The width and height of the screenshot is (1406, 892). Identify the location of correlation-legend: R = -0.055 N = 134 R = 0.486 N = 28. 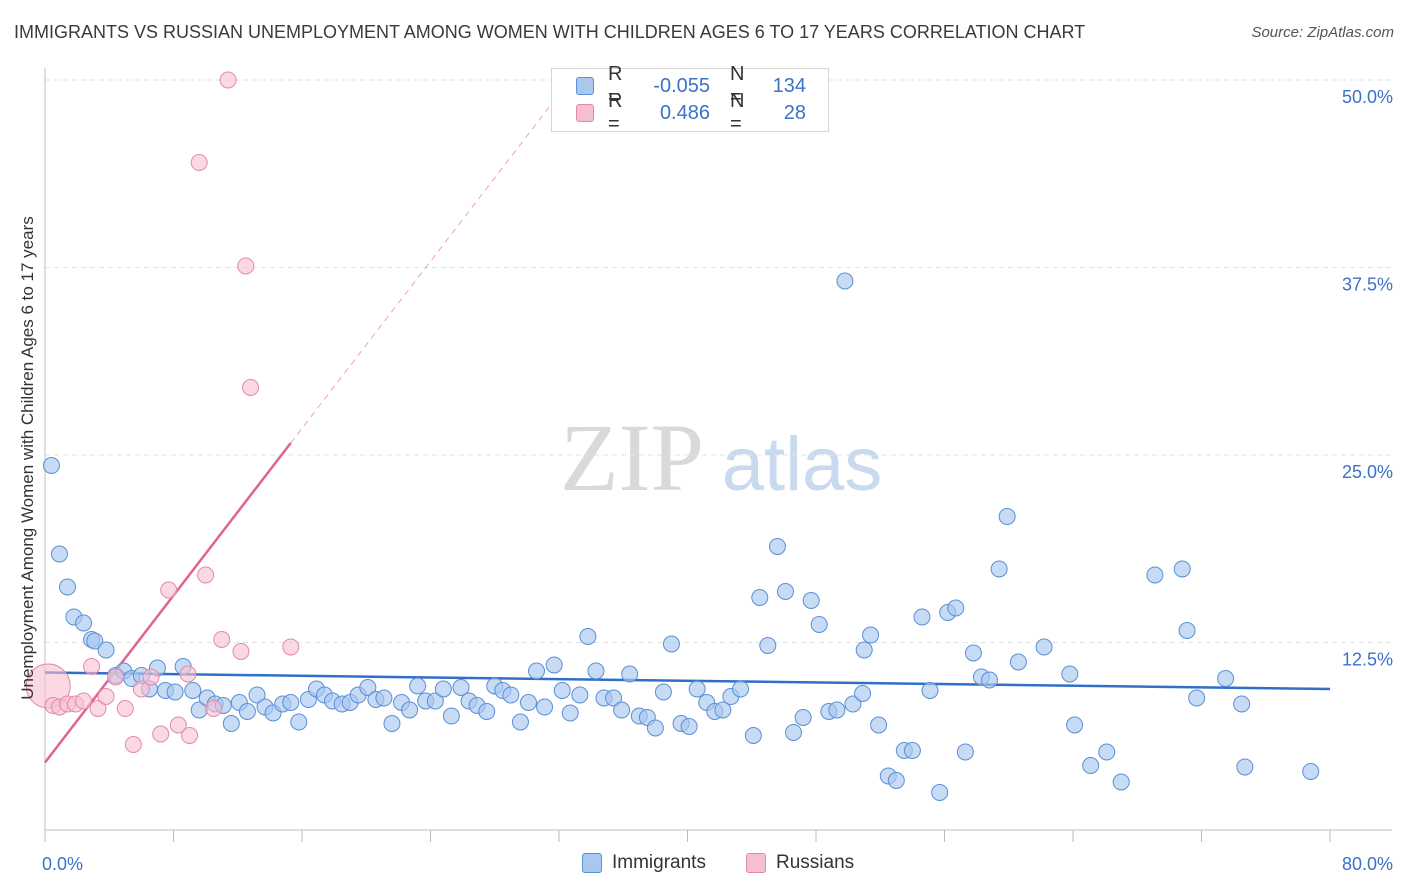
(690, 99).